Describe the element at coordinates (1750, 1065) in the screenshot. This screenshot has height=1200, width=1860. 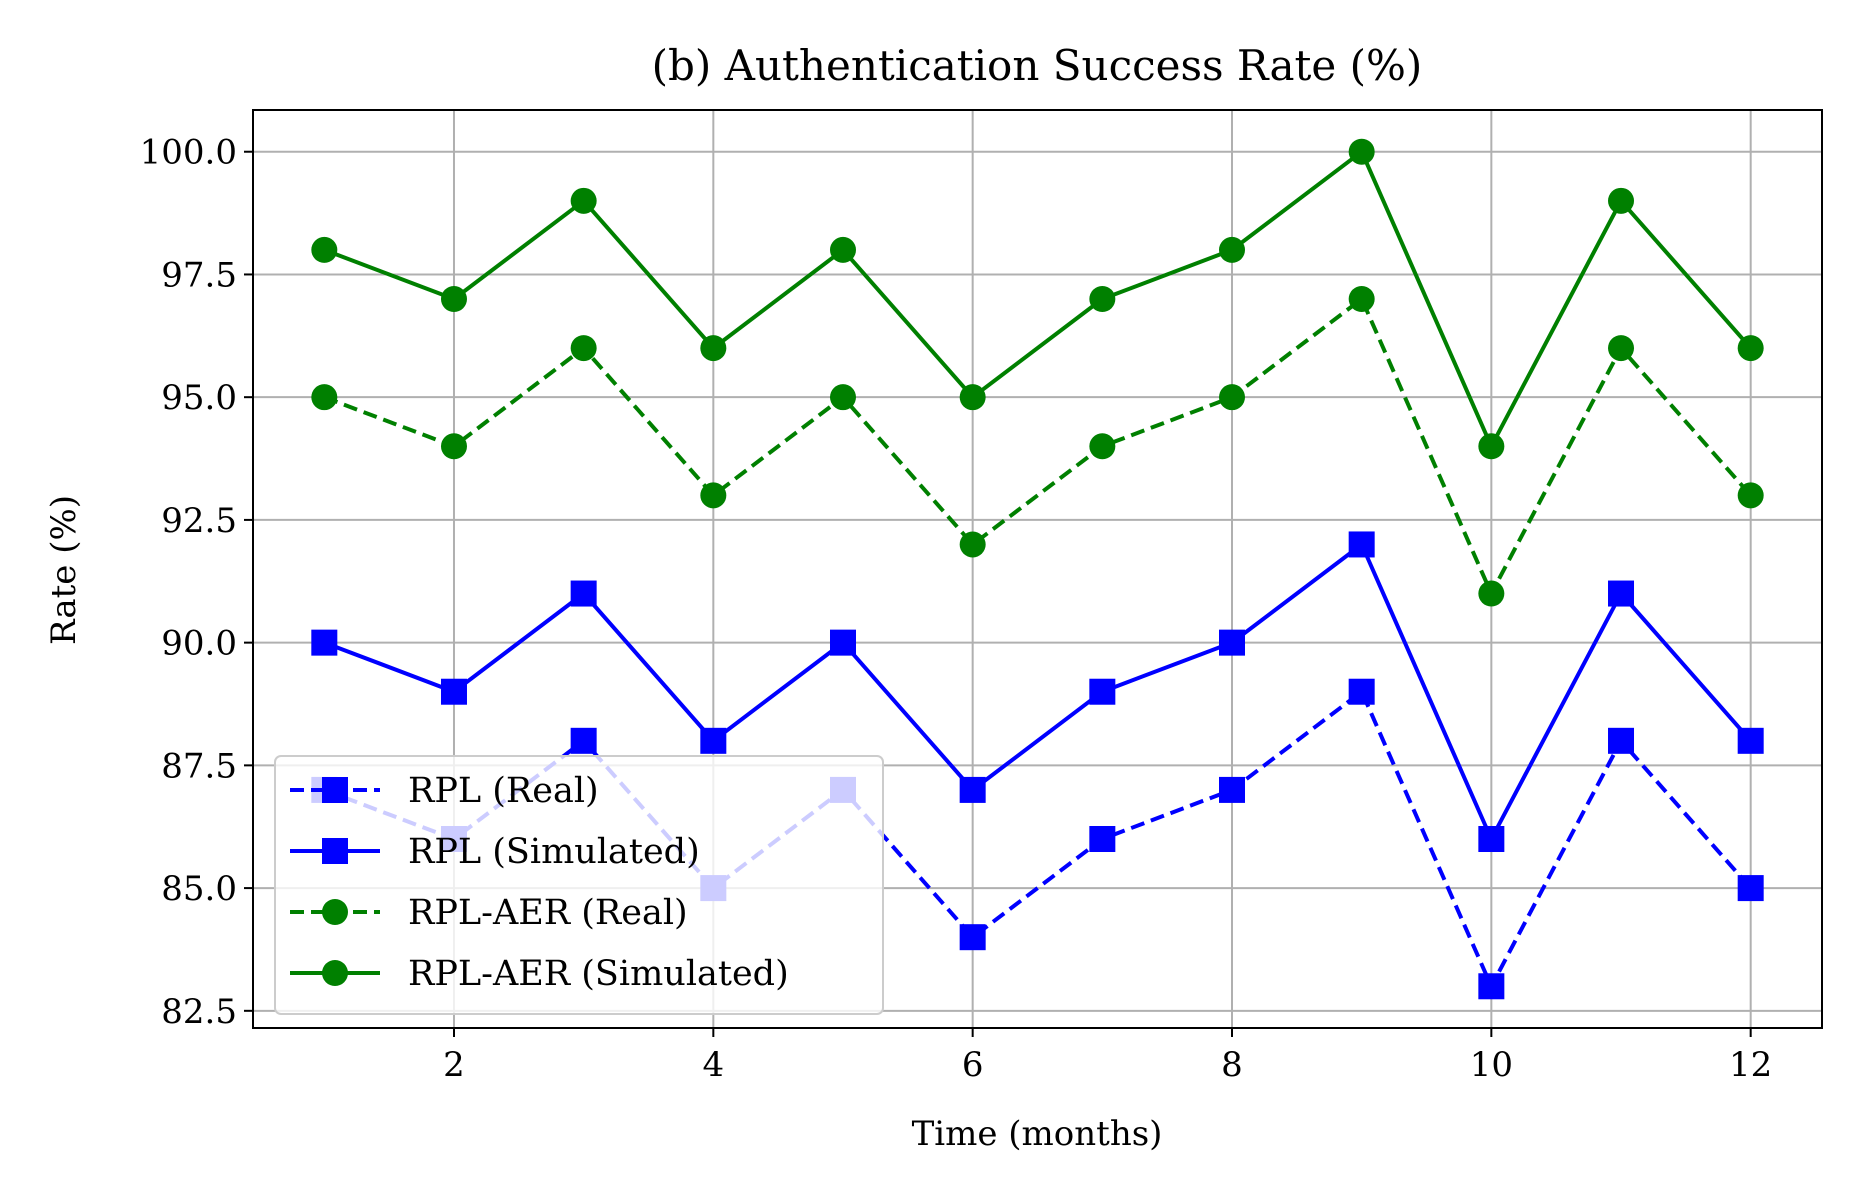
I see `x-tick-label: 12` at that location.